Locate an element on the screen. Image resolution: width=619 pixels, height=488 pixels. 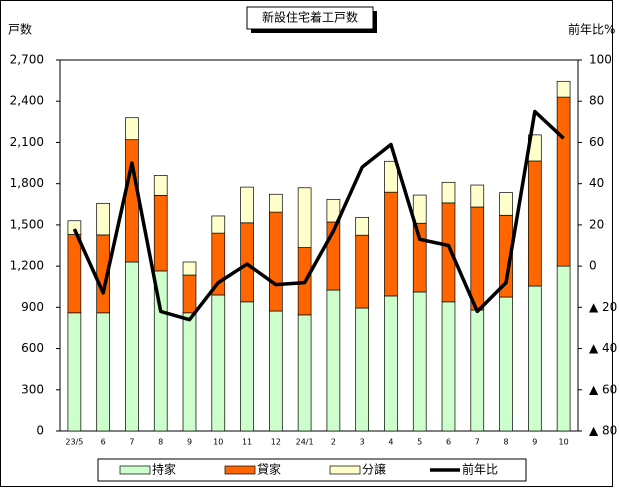
y2-tick-label: 20 is located at coordinates (596, 224).